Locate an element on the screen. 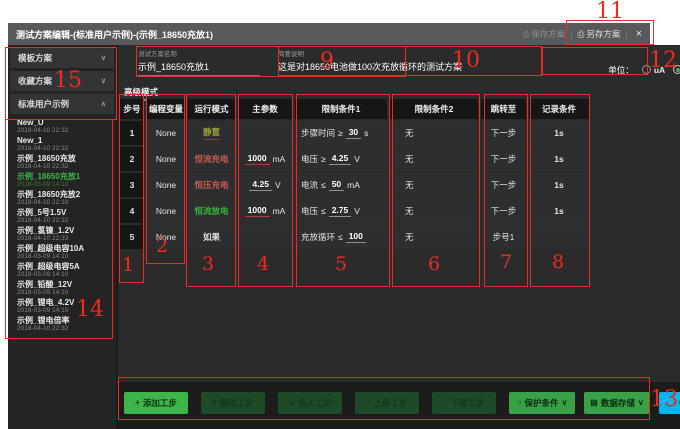  limit1-value-input: 30 is located at coordinates (353, 133).